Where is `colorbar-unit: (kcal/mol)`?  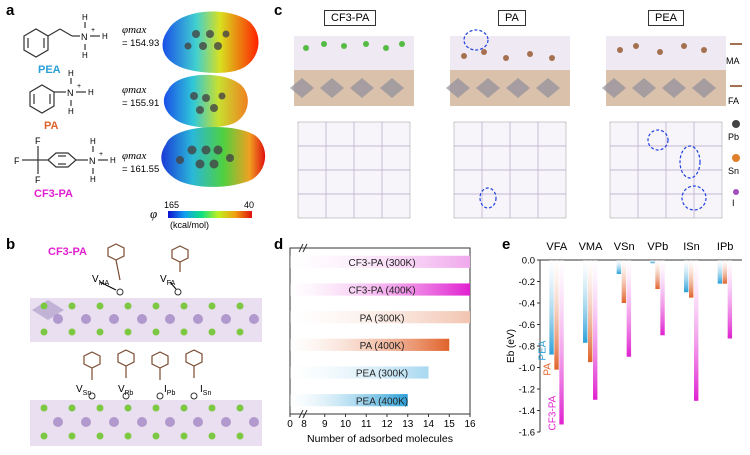
colorbar-unit: (kcal/mol) is located at coordinates (190, 225).